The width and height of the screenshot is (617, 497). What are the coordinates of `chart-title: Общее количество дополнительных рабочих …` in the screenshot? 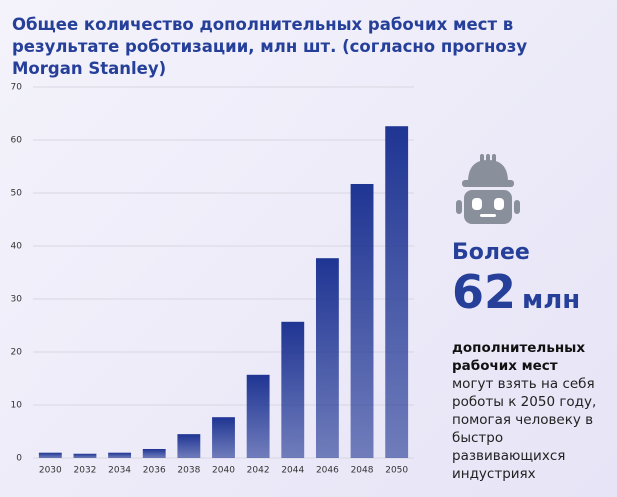 It's located at (270, 46).